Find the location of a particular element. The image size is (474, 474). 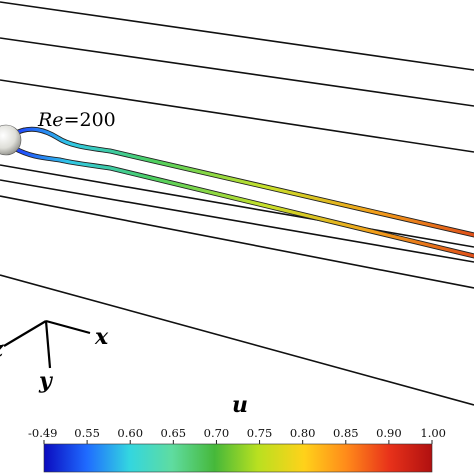

re-symbol: Re is located at coordinates (50, 120).